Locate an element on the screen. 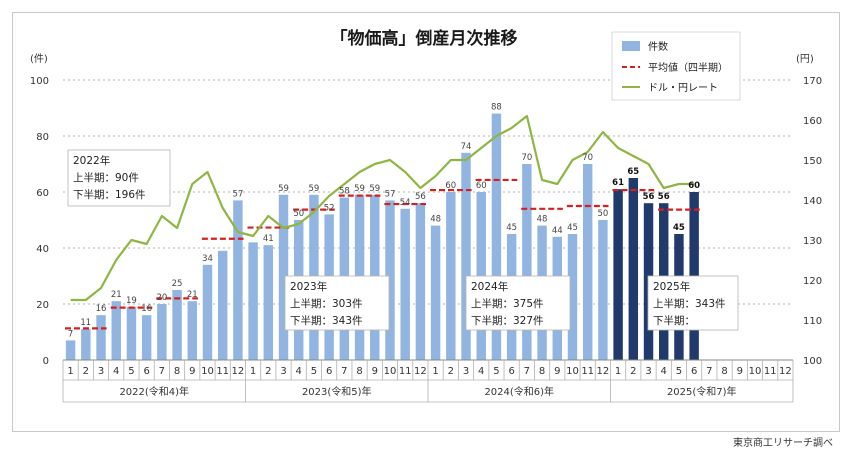 Image resolution: width=850 pixels, height=455 pixels. y-left-tick-label: 100 is located at coordinates (39, 81).